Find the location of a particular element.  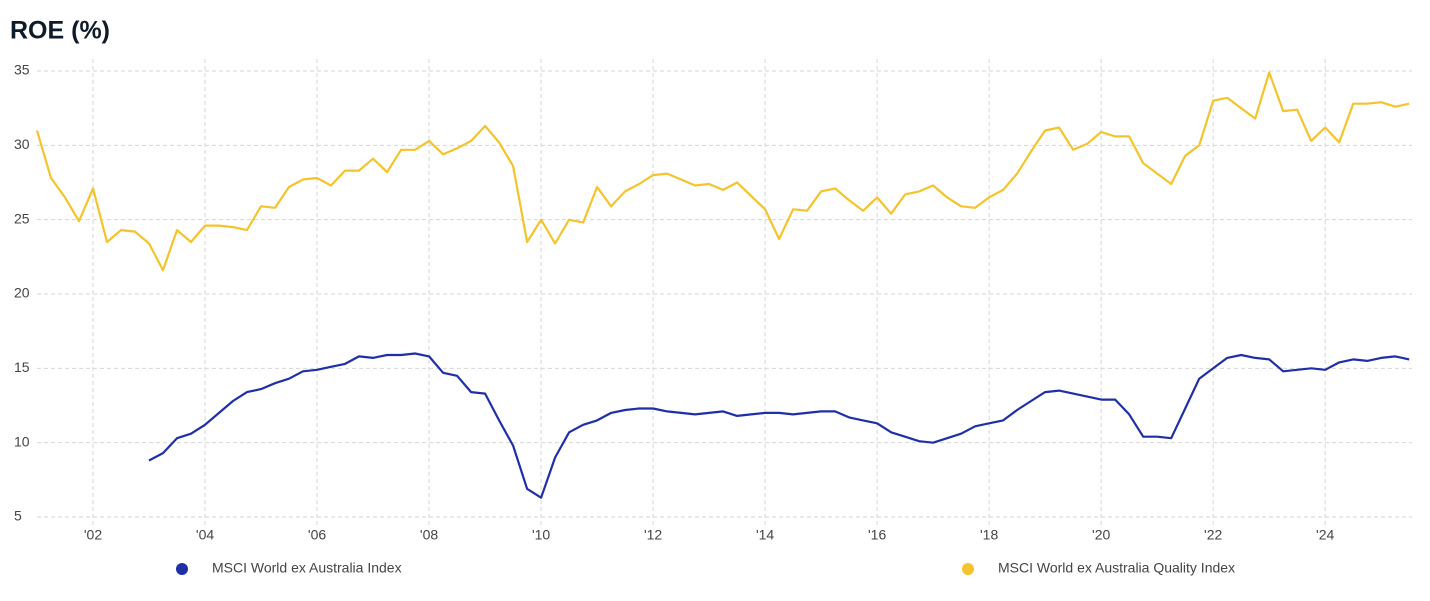

y-tick-label: 15 is located at coordinates (22, 367).